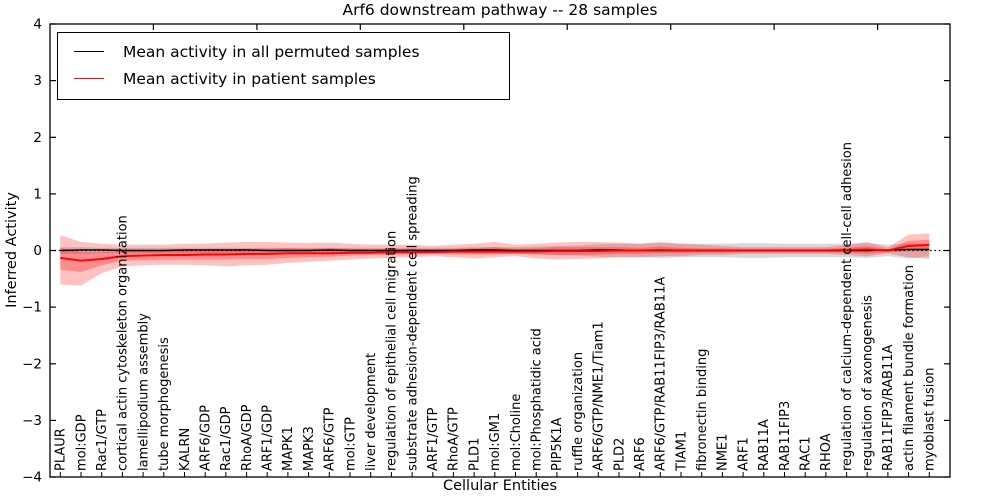  What do you see at coordinates (330, 439) in the screenshot?
I see `x-category-label: ARF6/GTP` at bounding box center [330, 439].